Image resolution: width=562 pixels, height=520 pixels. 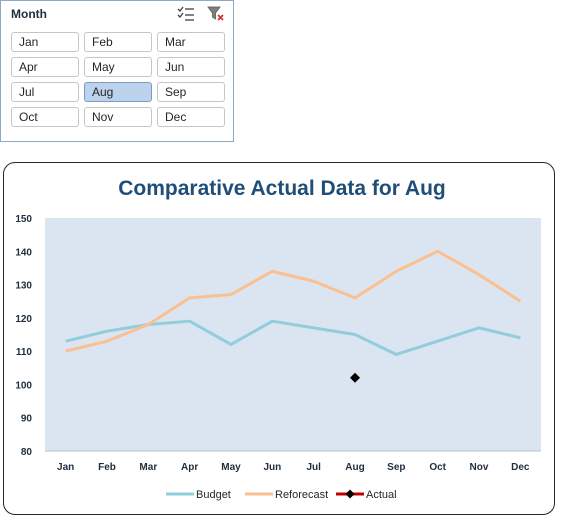 What do you see at coordinates (45, 117) in the screenshot?
I see `slicer-item-oct: Oct` at bounding box center [45, 117].